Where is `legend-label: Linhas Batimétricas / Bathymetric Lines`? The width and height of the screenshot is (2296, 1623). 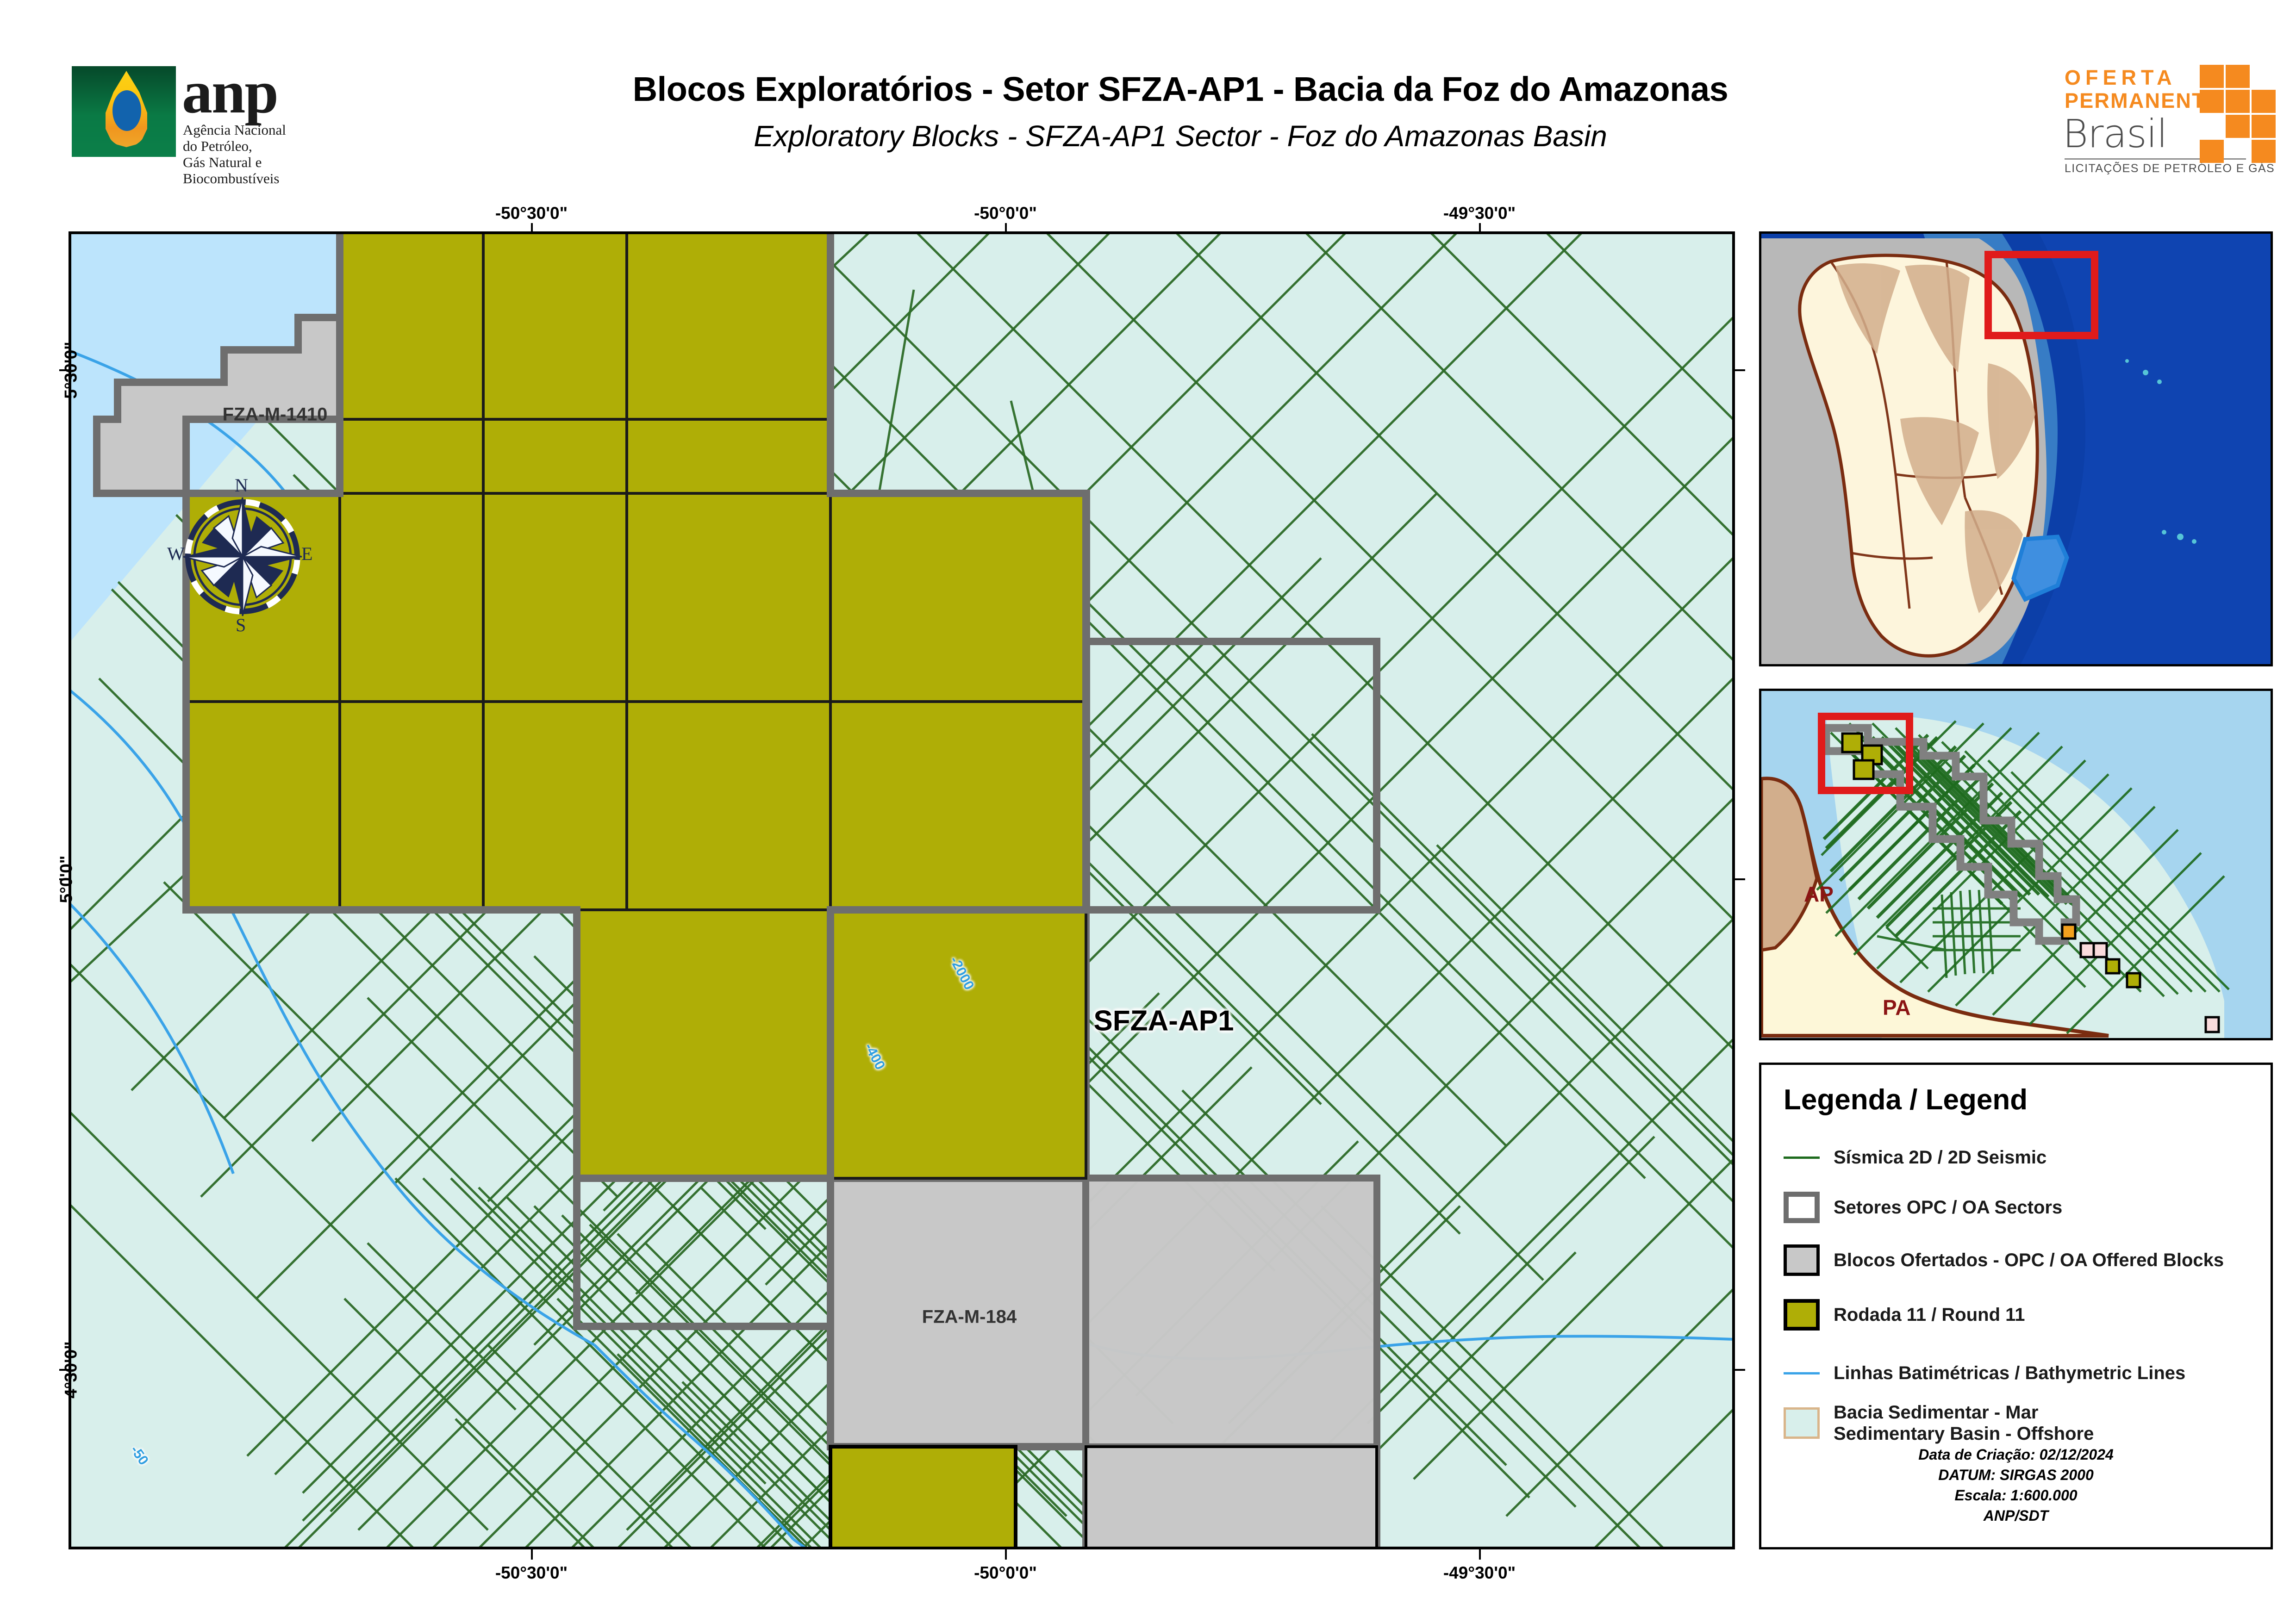
legend-label: Linhas Batimétricas / Bathymetric Lines is located at coordinates (2010, 1373).